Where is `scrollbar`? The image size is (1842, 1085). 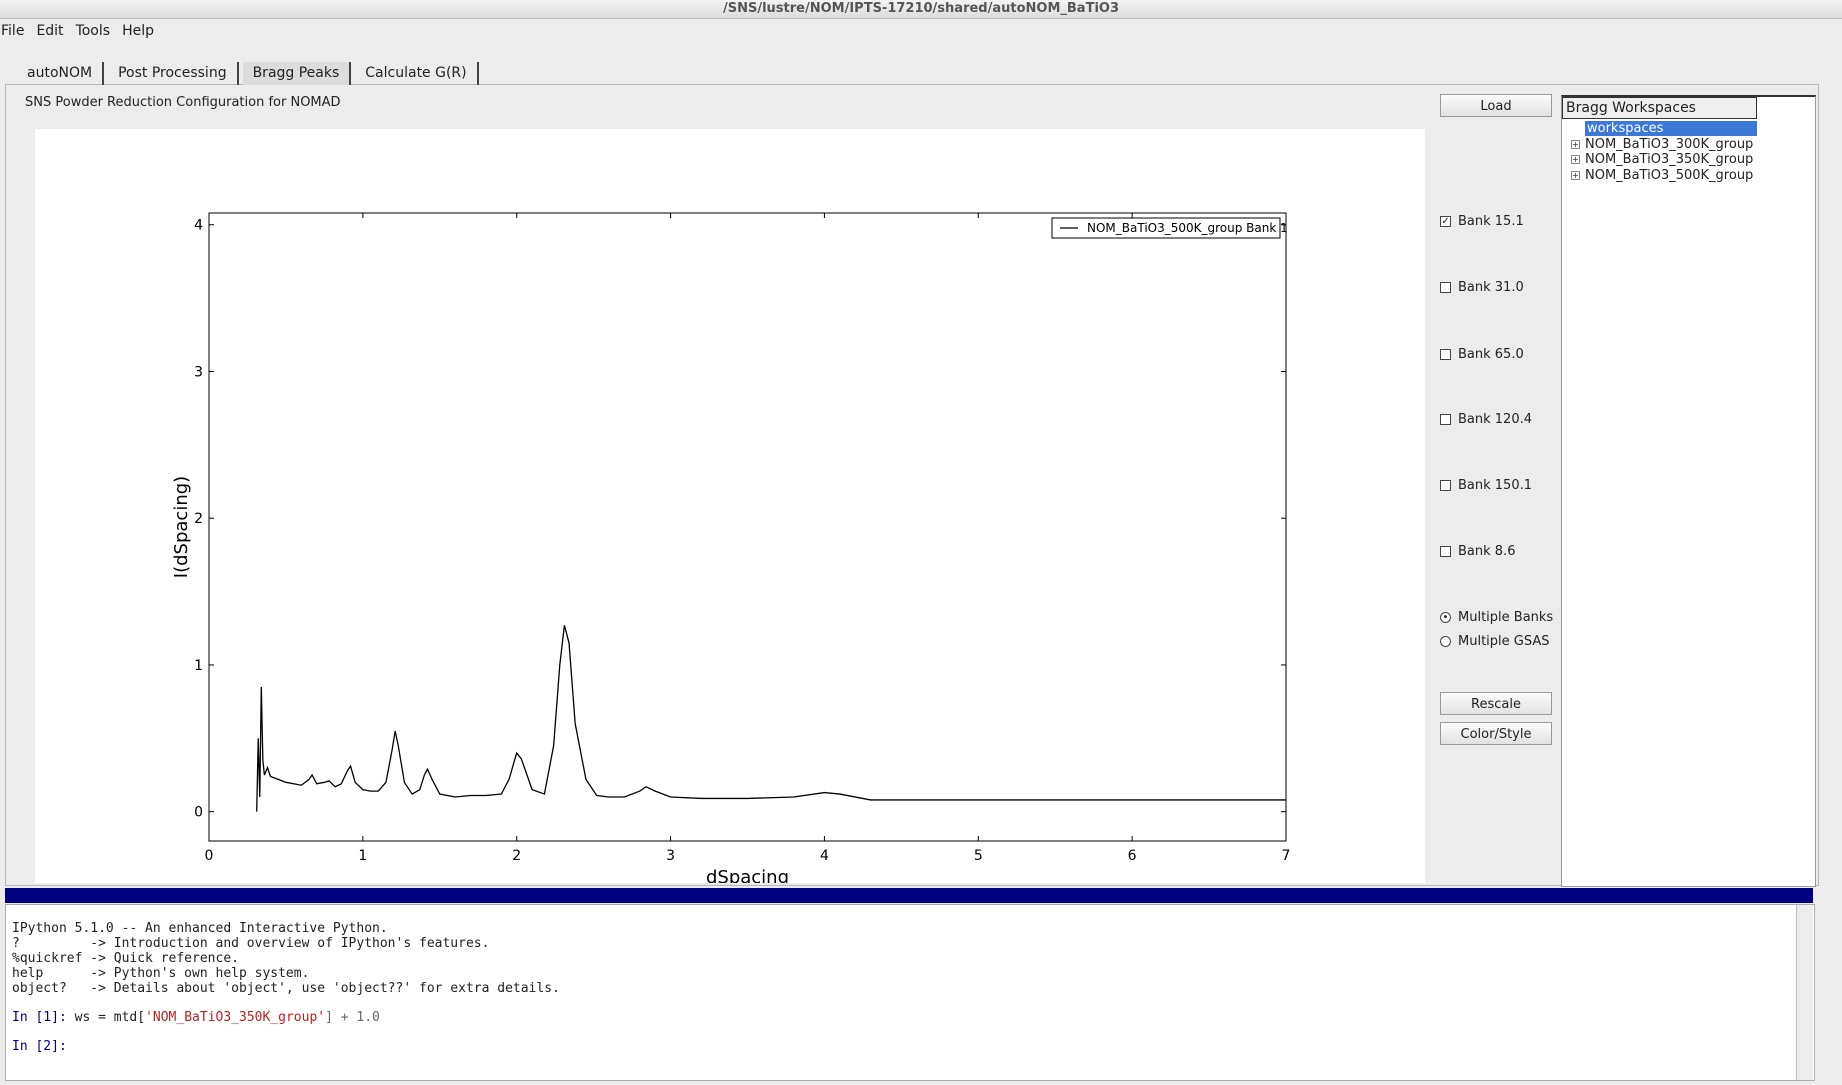 scrollbar is located at coordinates (1804, 992).